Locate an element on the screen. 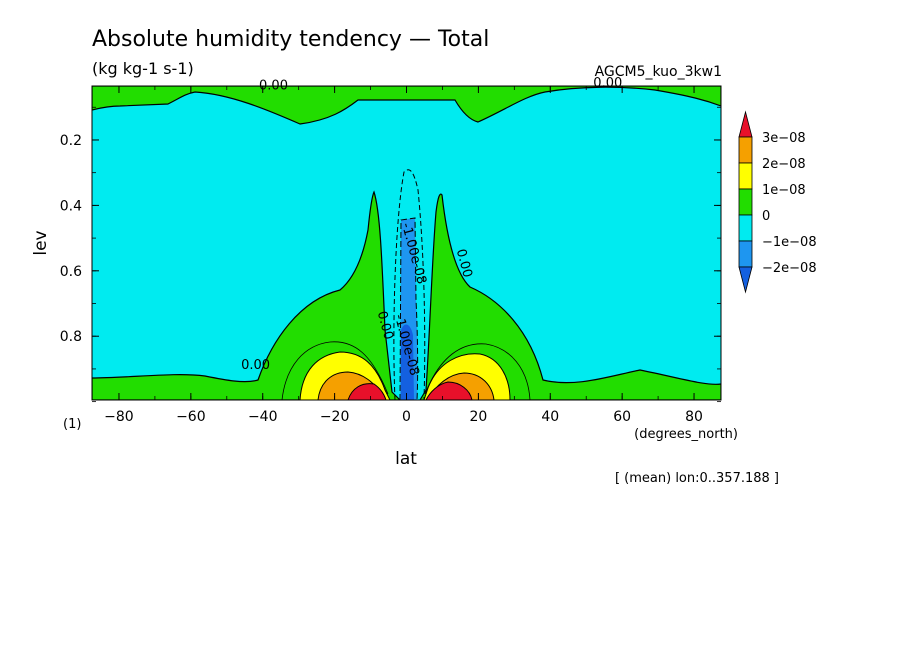 The image size is (904, 654). x-tick-label: −60 is located at coordinates (191, 417).